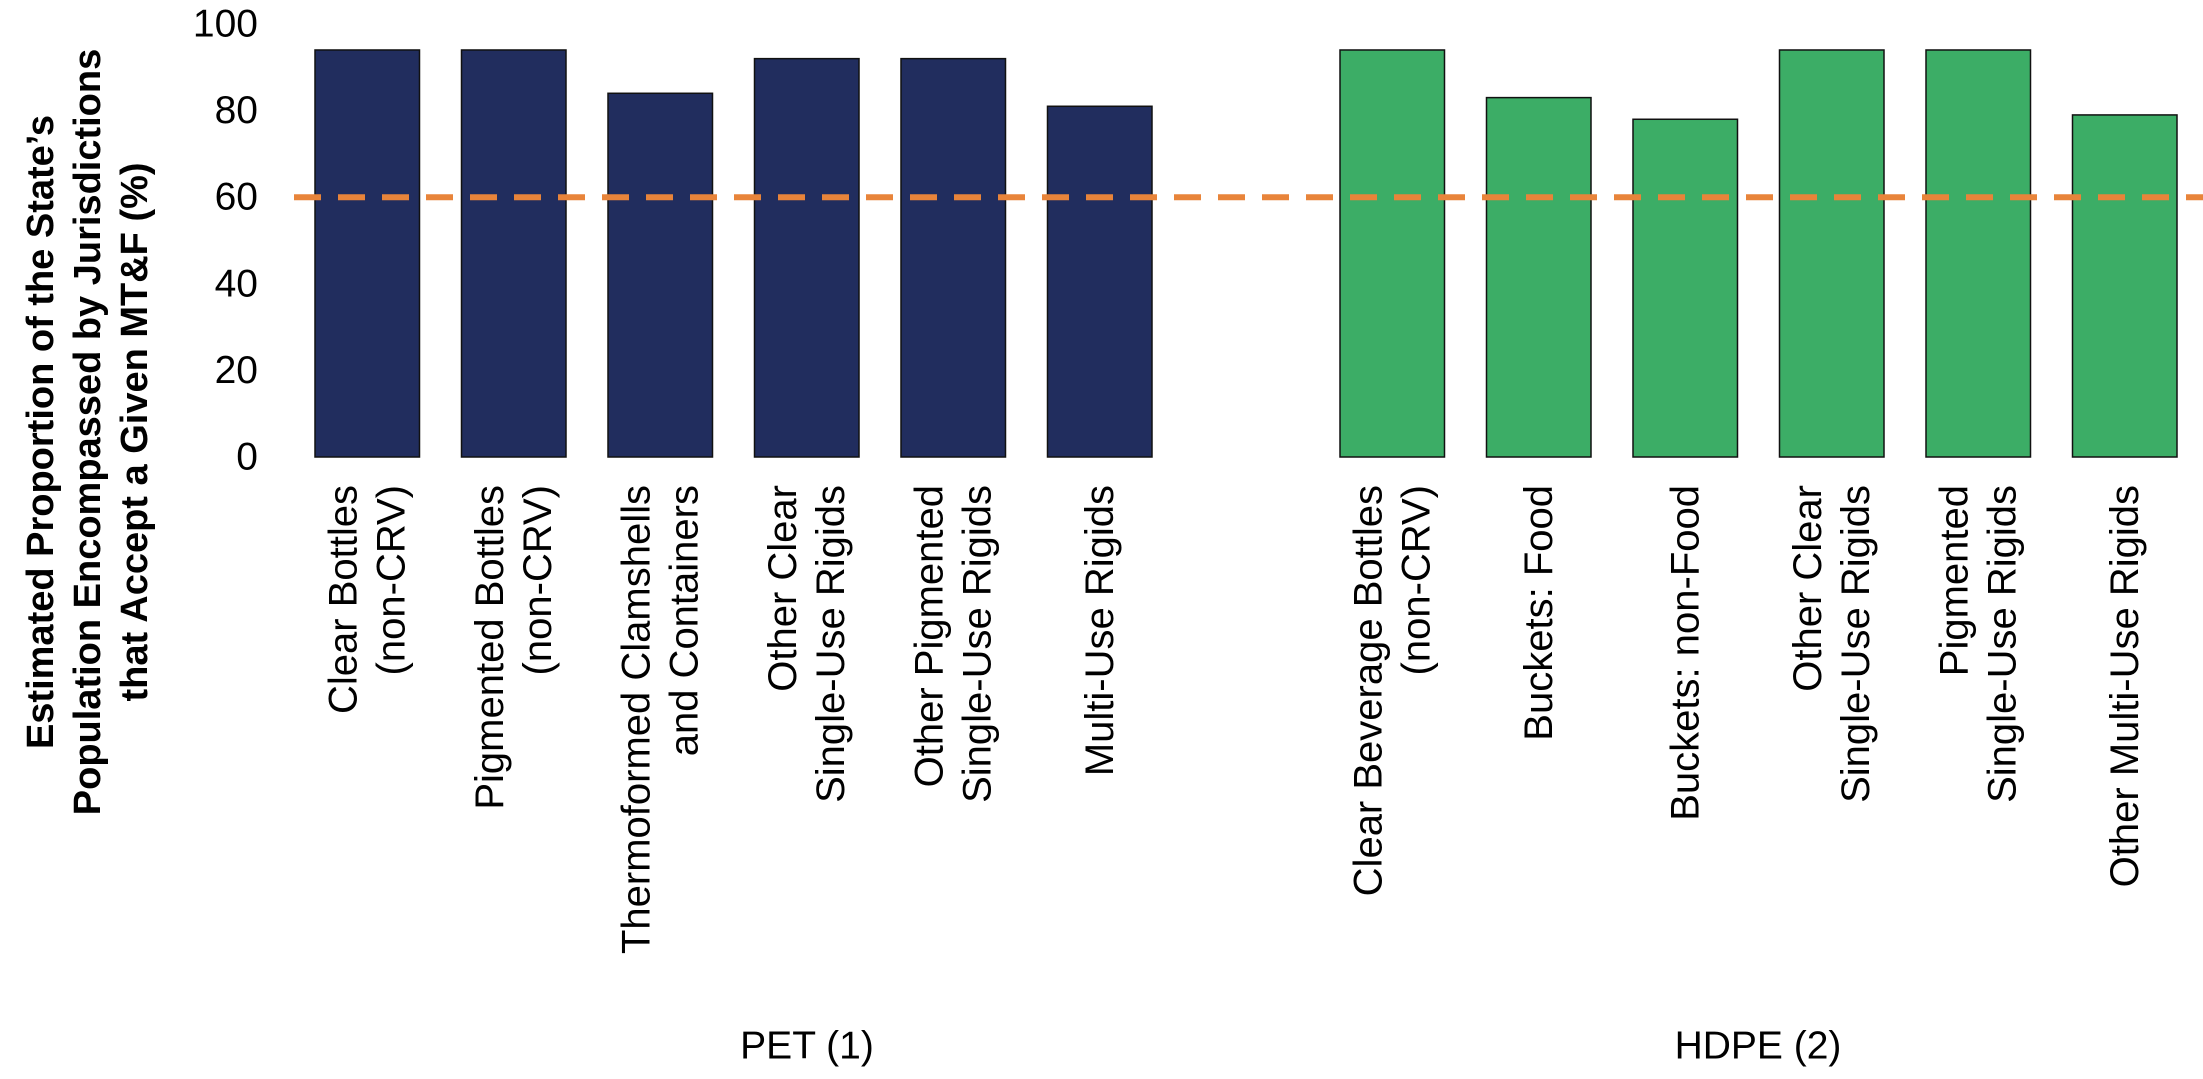  I want to click on category-label-line: Other Multi-Use Rigids, so click(2125, 686).